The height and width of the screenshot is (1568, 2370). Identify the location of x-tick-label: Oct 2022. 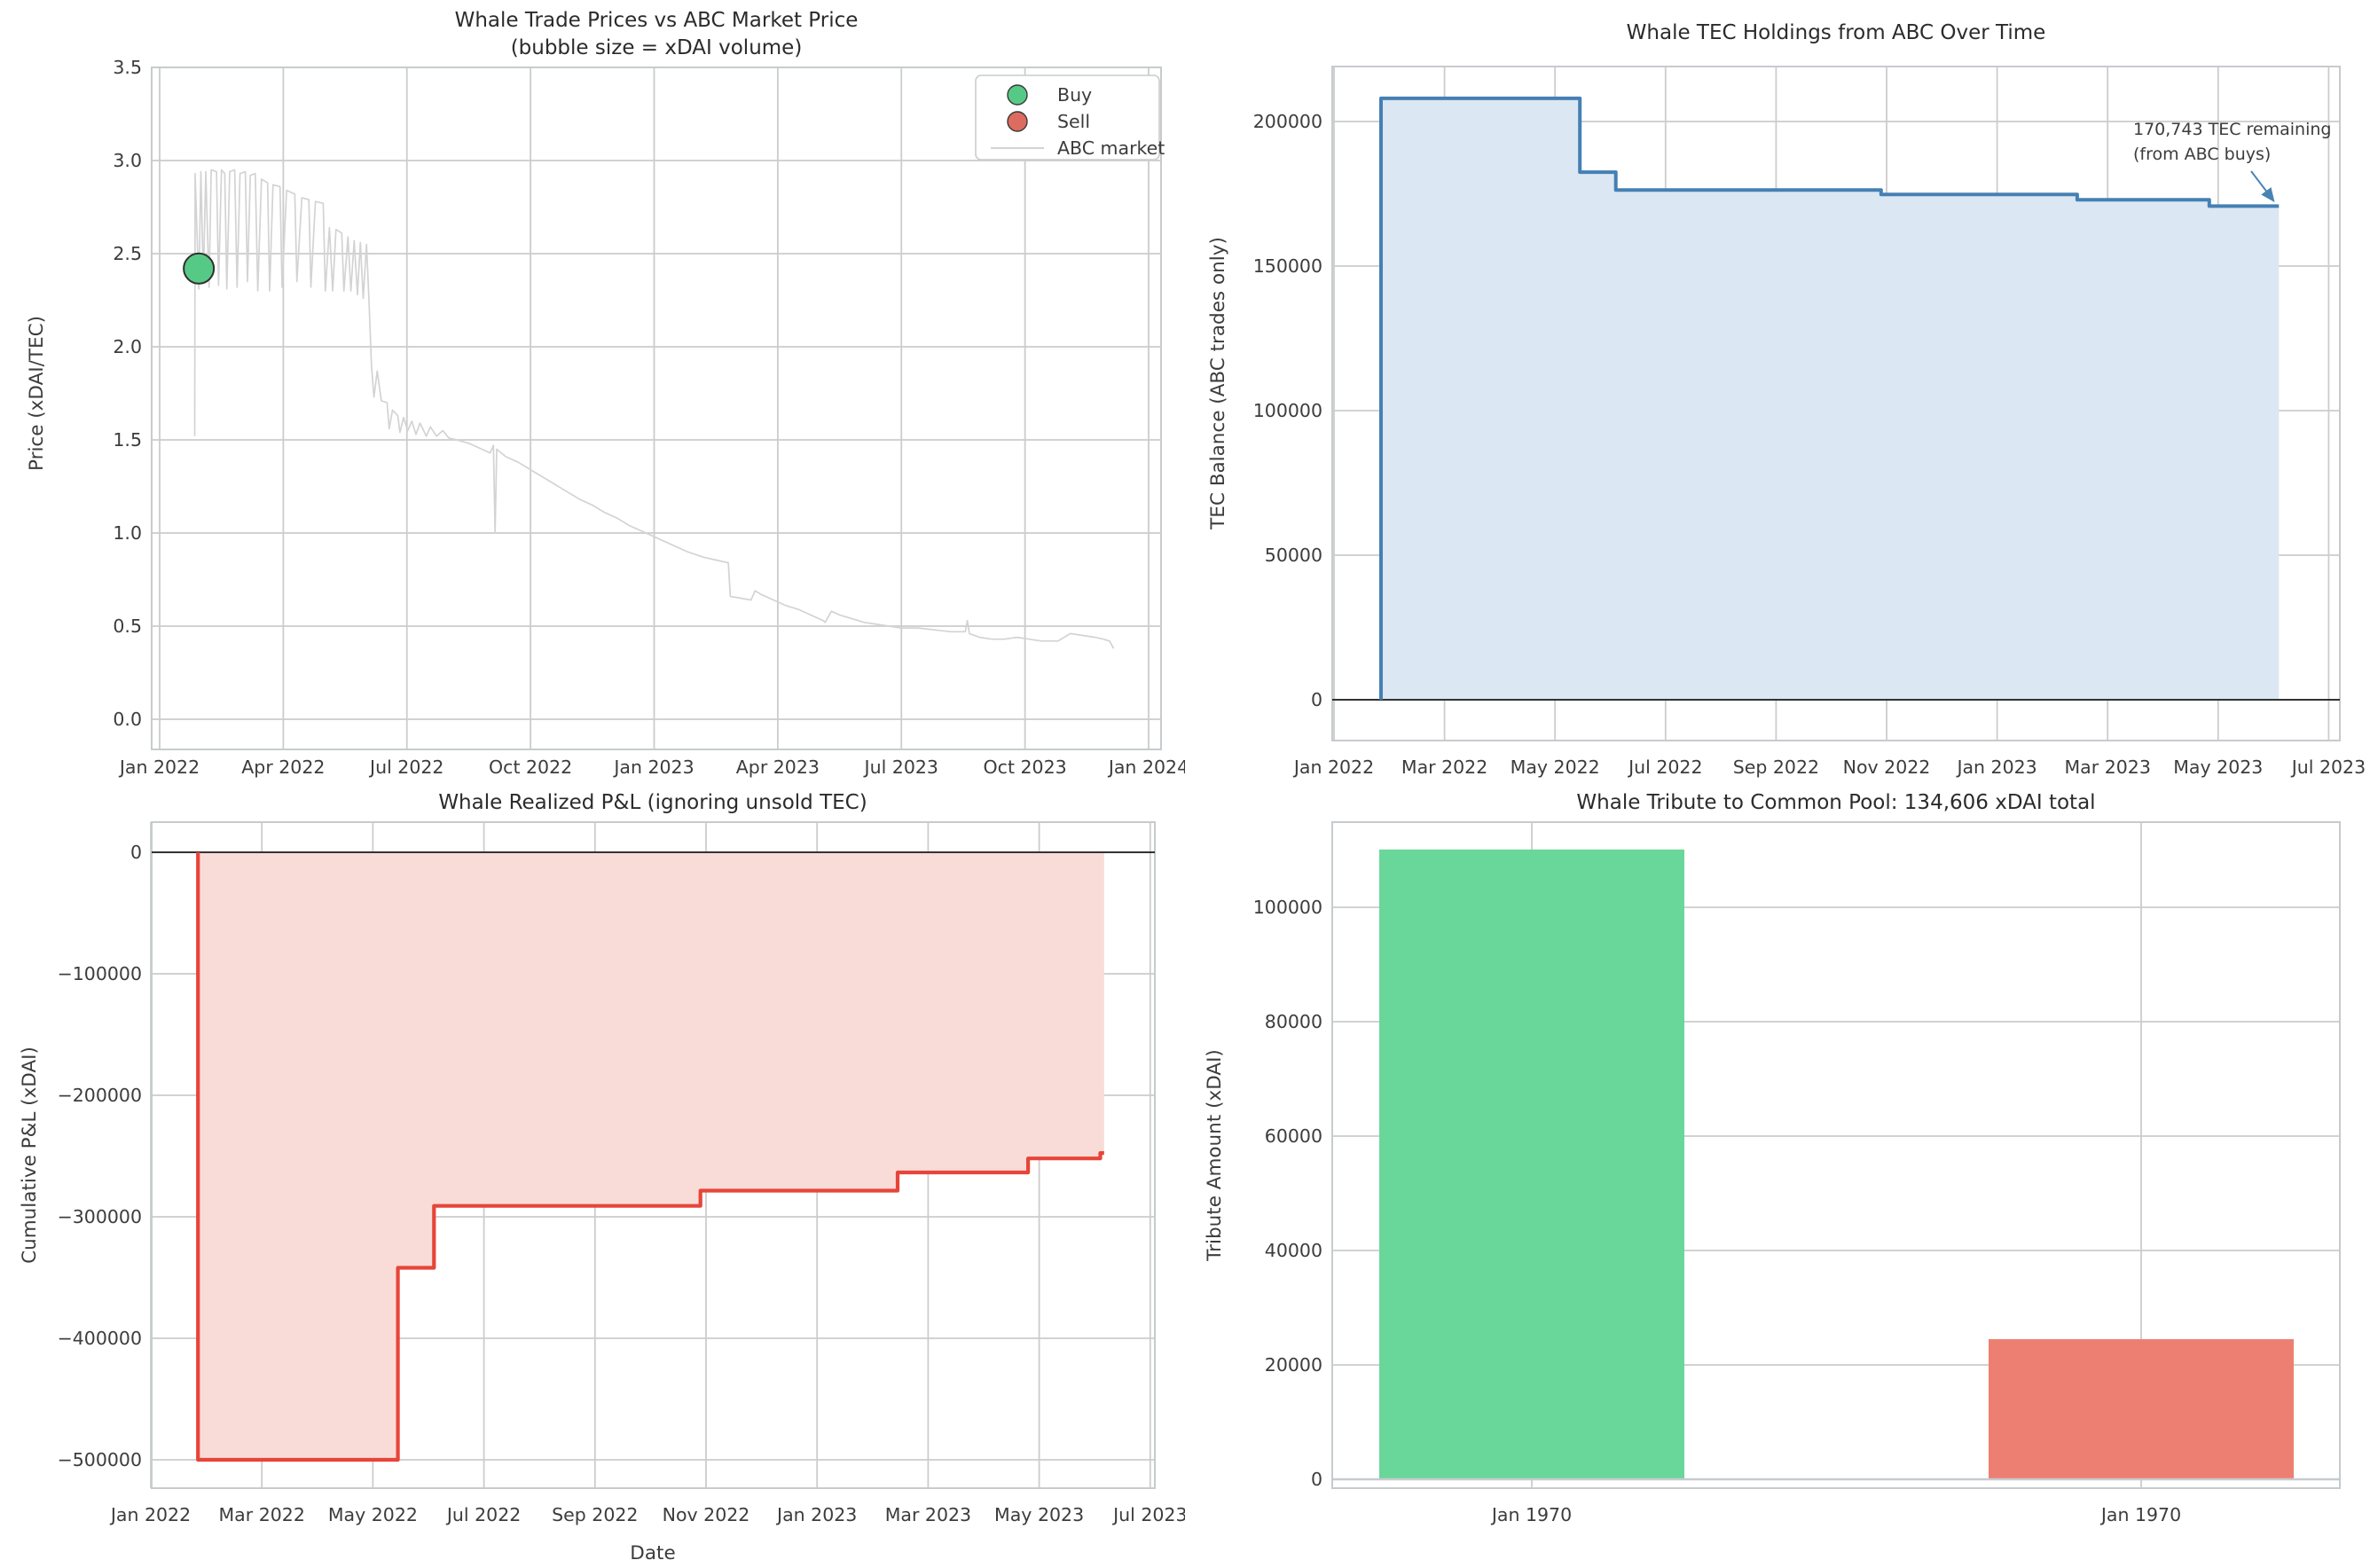
(530, 768).